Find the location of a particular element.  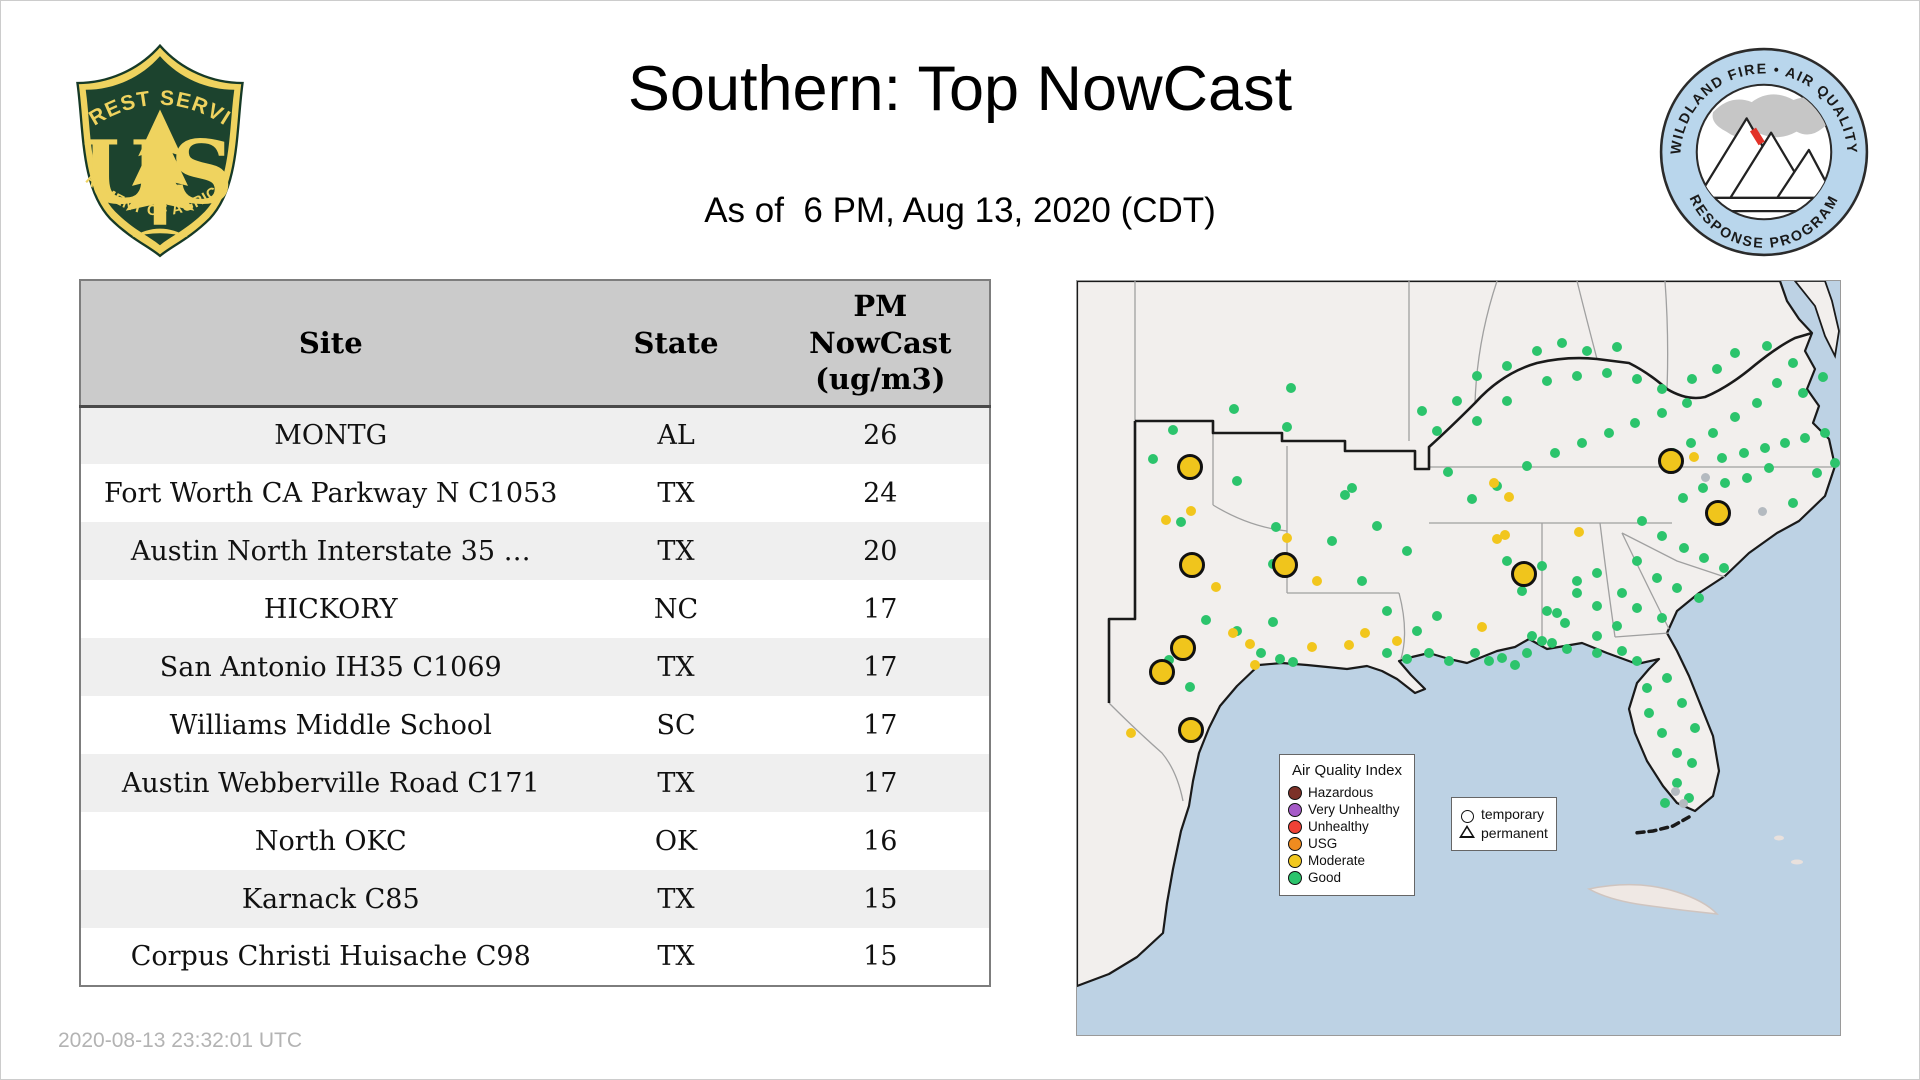

table-row: MONTG AL 26 is located at coordinates (535, 435).